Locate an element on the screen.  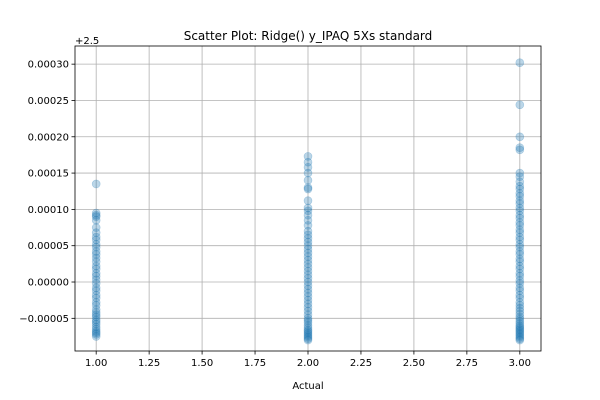
x-tick-label: 2.25 is located at coordinates (361, 363).